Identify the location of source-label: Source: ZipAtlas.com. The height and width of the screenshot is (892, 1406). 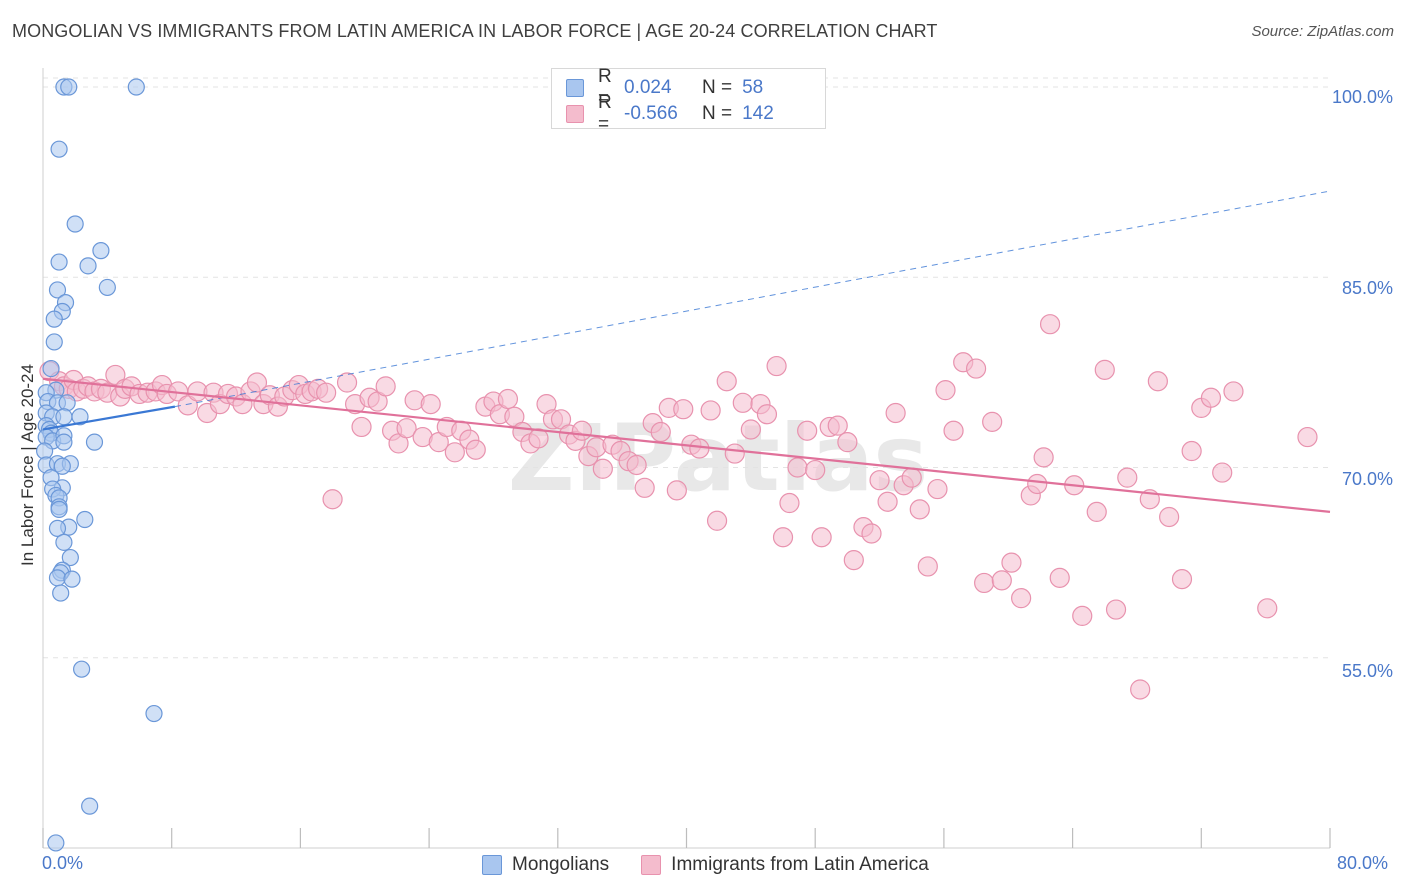
(1322, 31).